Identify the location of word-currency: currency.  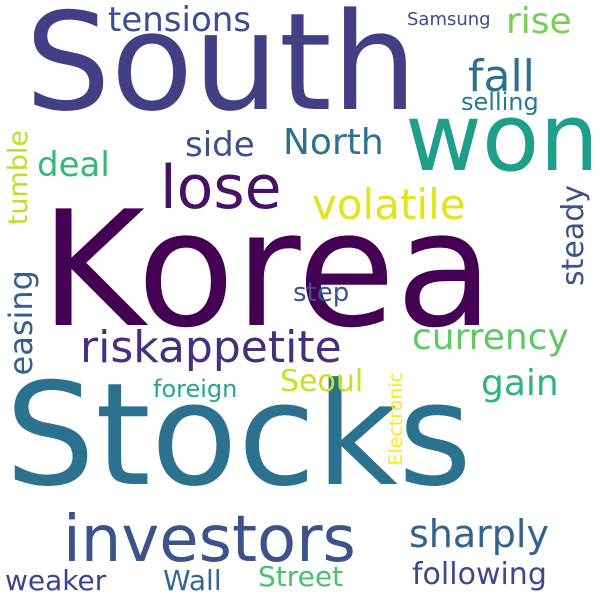
(490, 337).